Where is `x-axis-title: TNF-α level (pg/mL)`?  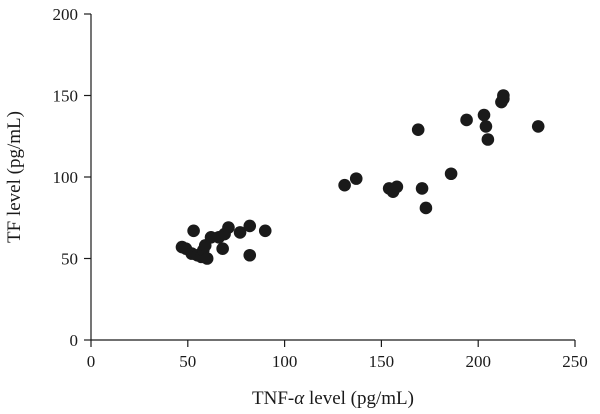
x-axis-title: TNF-α level (pg/mL) is located at coordinates (333, 398).